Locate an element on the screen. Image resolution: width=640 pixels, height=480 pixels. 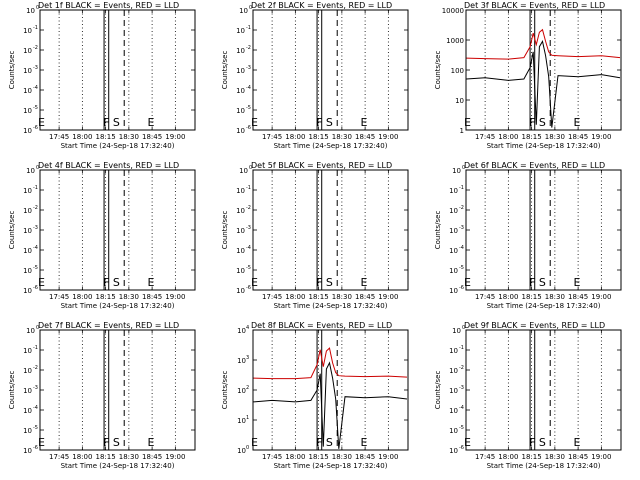
panel-title: Det 6f BLACK = Events, RED = LLD is located at coordinates (534, 165).